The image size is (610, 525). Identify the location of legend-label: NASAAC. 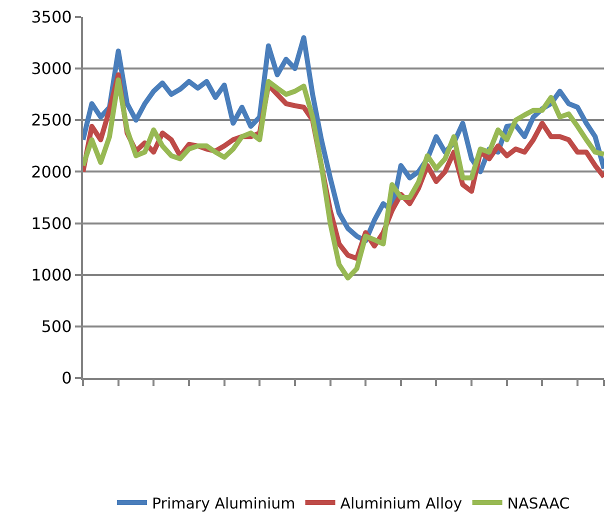
(538, 503).